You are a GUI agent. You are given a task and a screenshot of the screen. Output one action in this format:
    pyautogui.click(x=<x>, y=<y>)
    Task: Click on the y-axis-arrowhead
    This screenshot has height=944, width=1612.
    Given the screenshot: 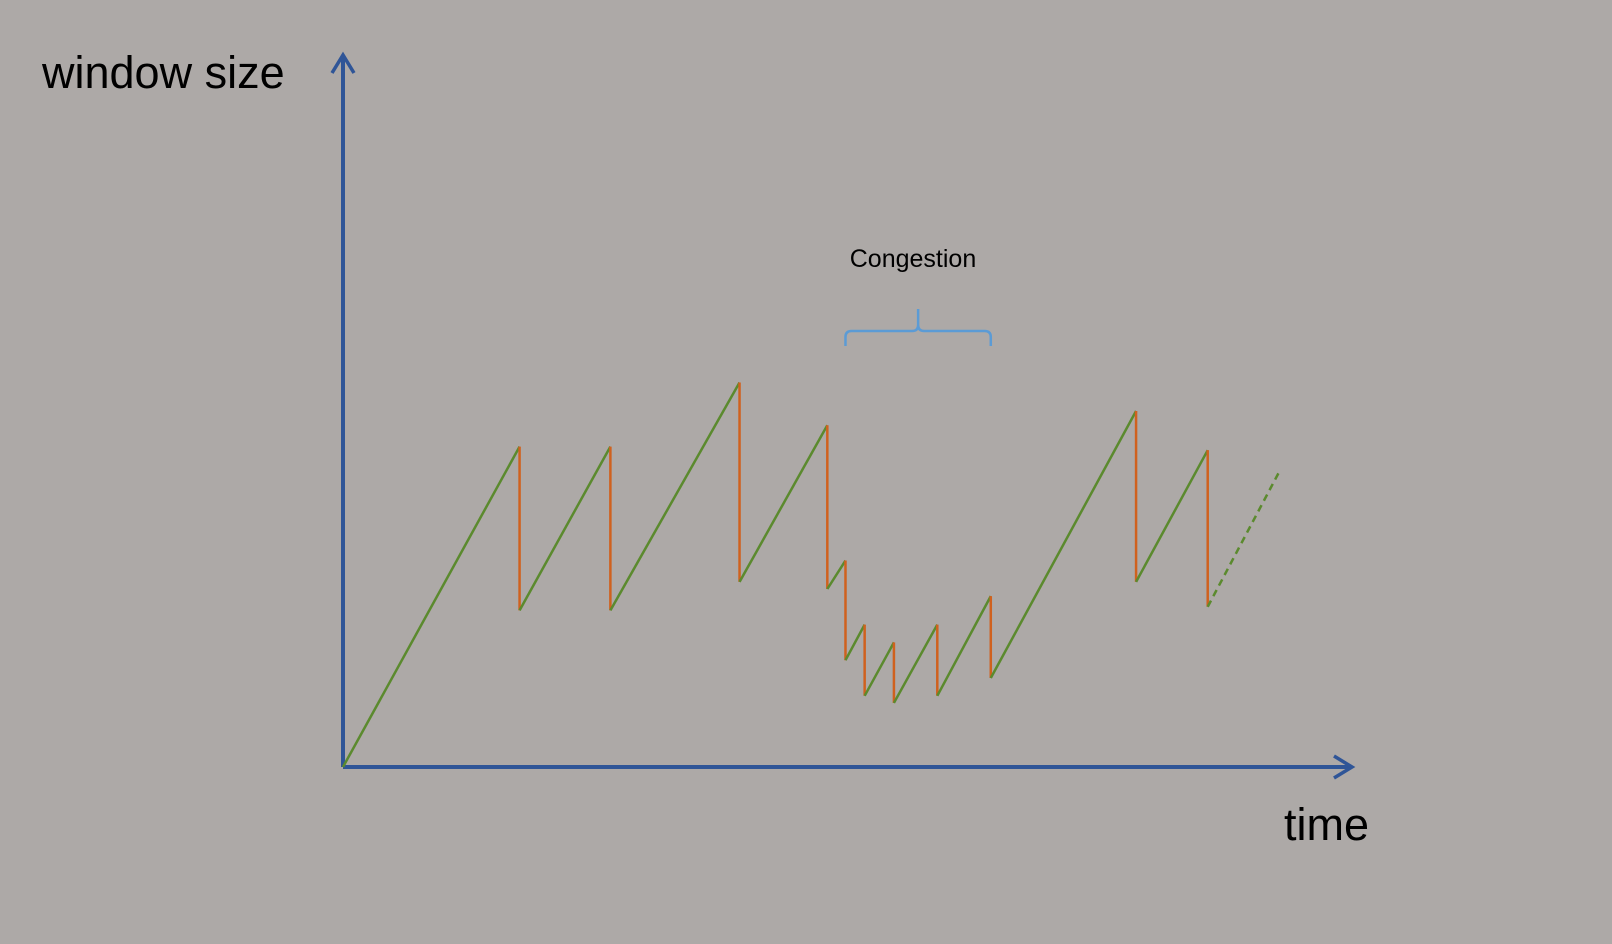 What is the action you would take?
    pyautogui.click(x=343, y=62)
    